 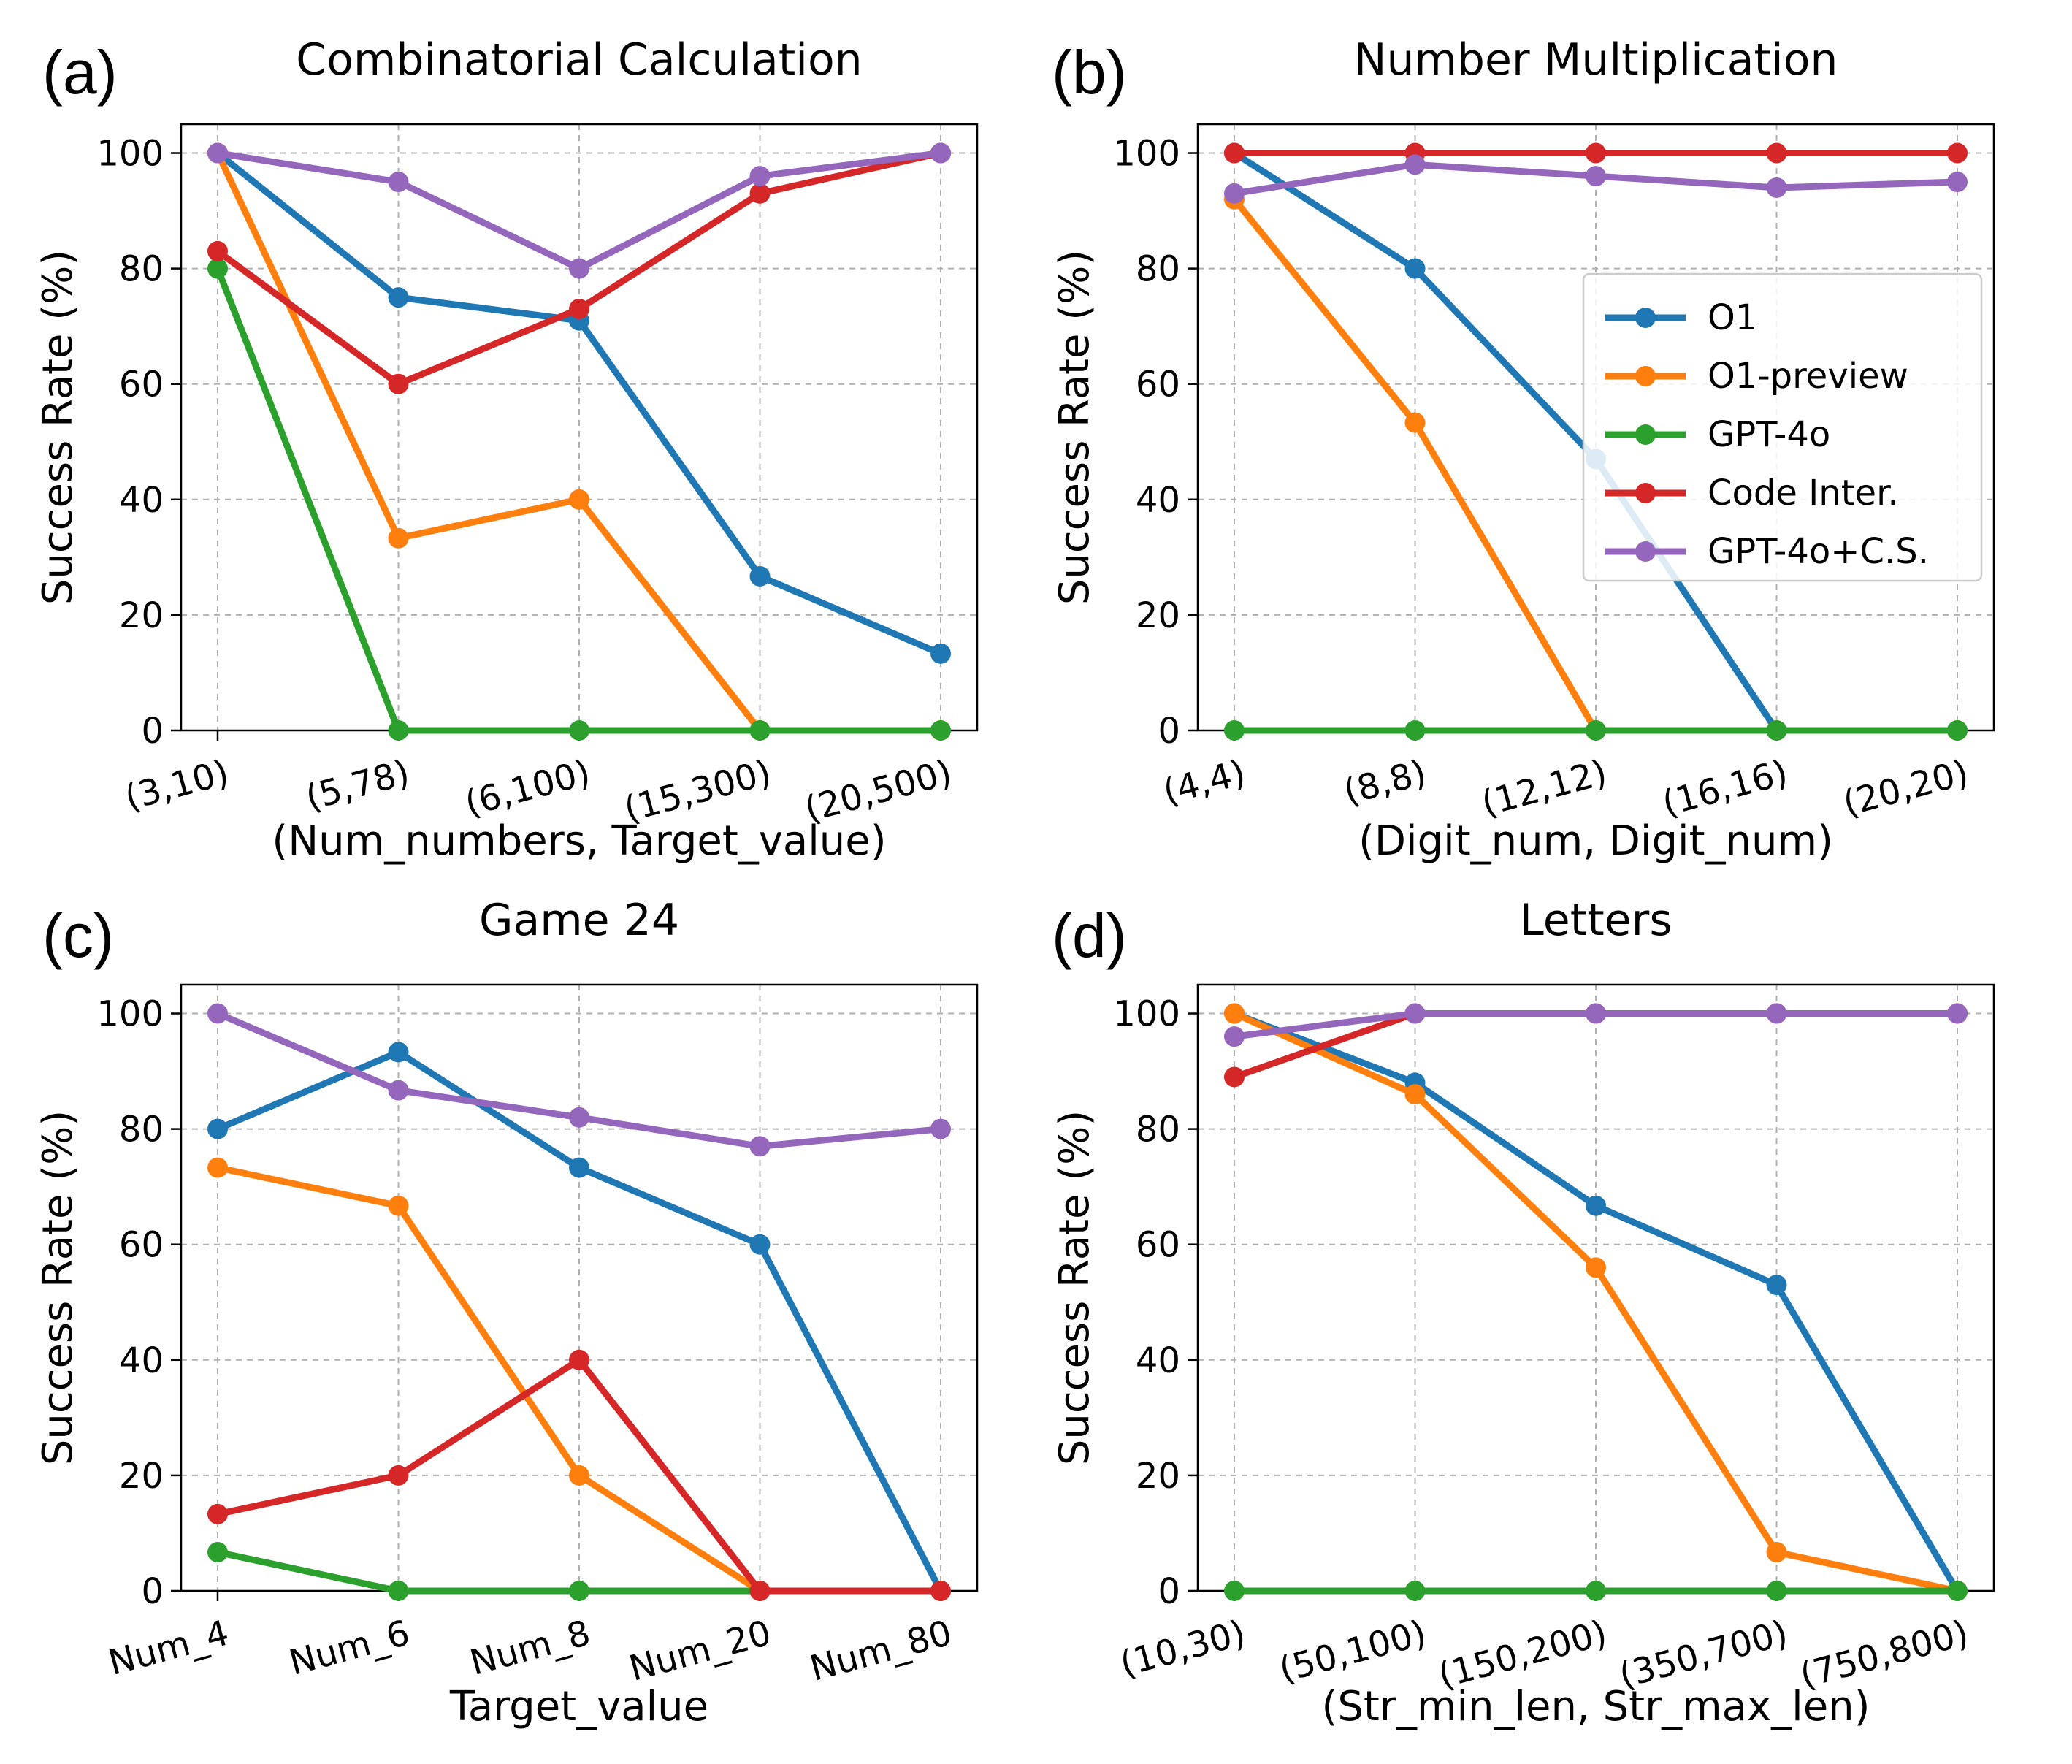 What do you see at coordinates (1645, 493) in the screenshot?
I see `legend-marker-code-inter` at bounding box center [1645, 493].